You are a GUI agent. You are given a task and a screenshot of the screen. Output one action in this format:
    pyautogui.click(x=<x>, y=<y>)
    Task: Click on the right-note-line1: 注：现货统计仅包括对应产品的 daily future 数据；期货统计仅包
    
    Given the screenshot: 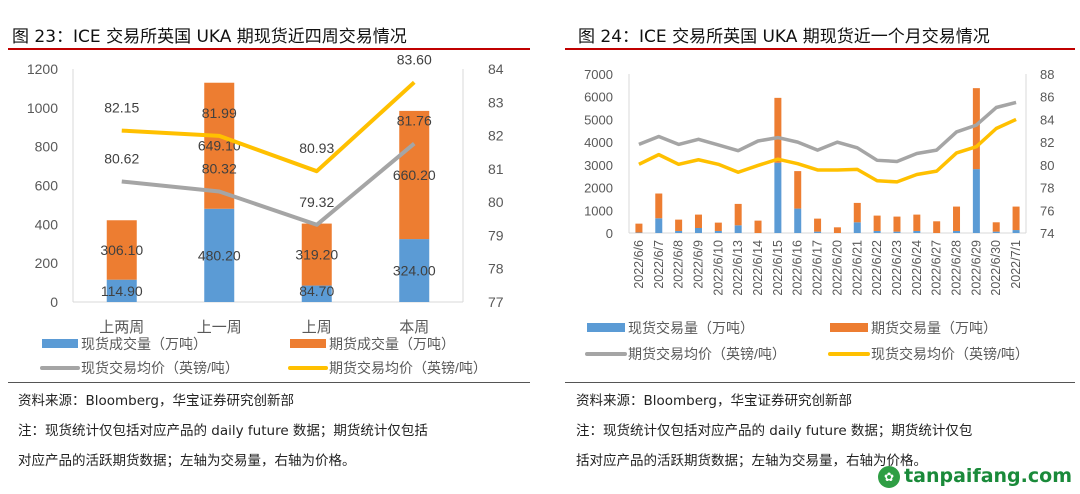 What is the action you would take?
    pyautogui.click(x=774, y=431)
    